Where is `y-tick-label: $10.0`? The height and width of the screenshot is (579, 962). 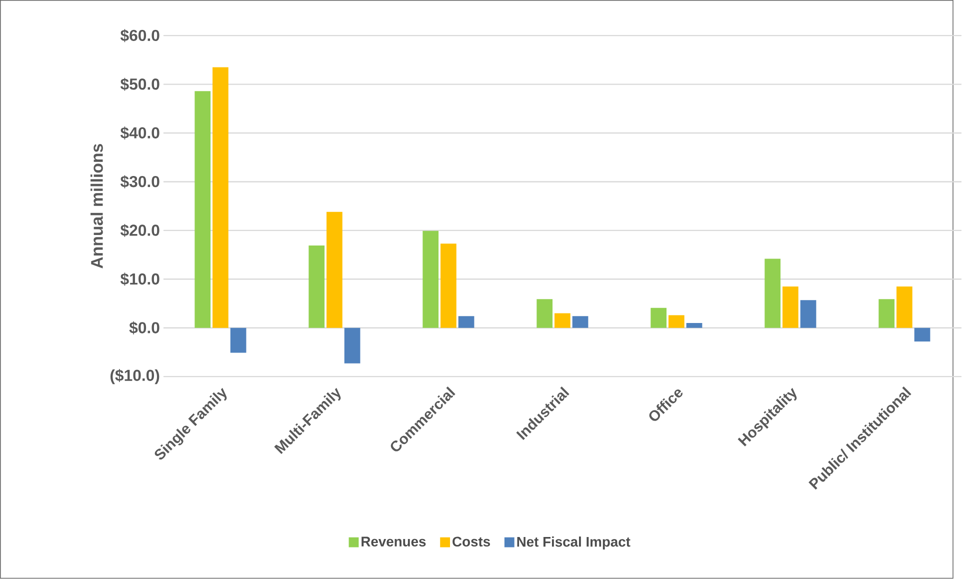 y-tick-label: $10.0 is located at coordinates (140, 279).